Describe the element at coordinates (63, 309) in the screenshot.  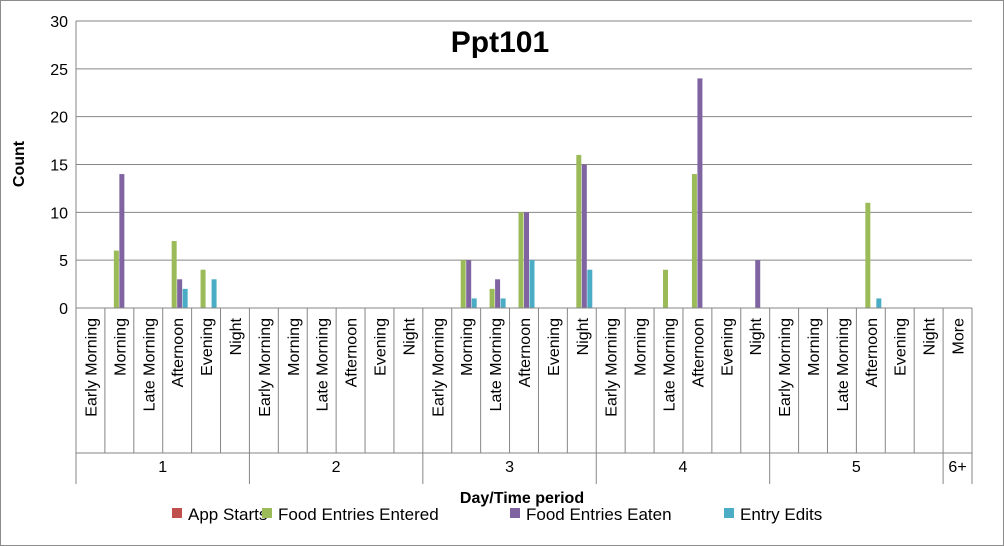
I see `y-tick-label: 0` at that location.